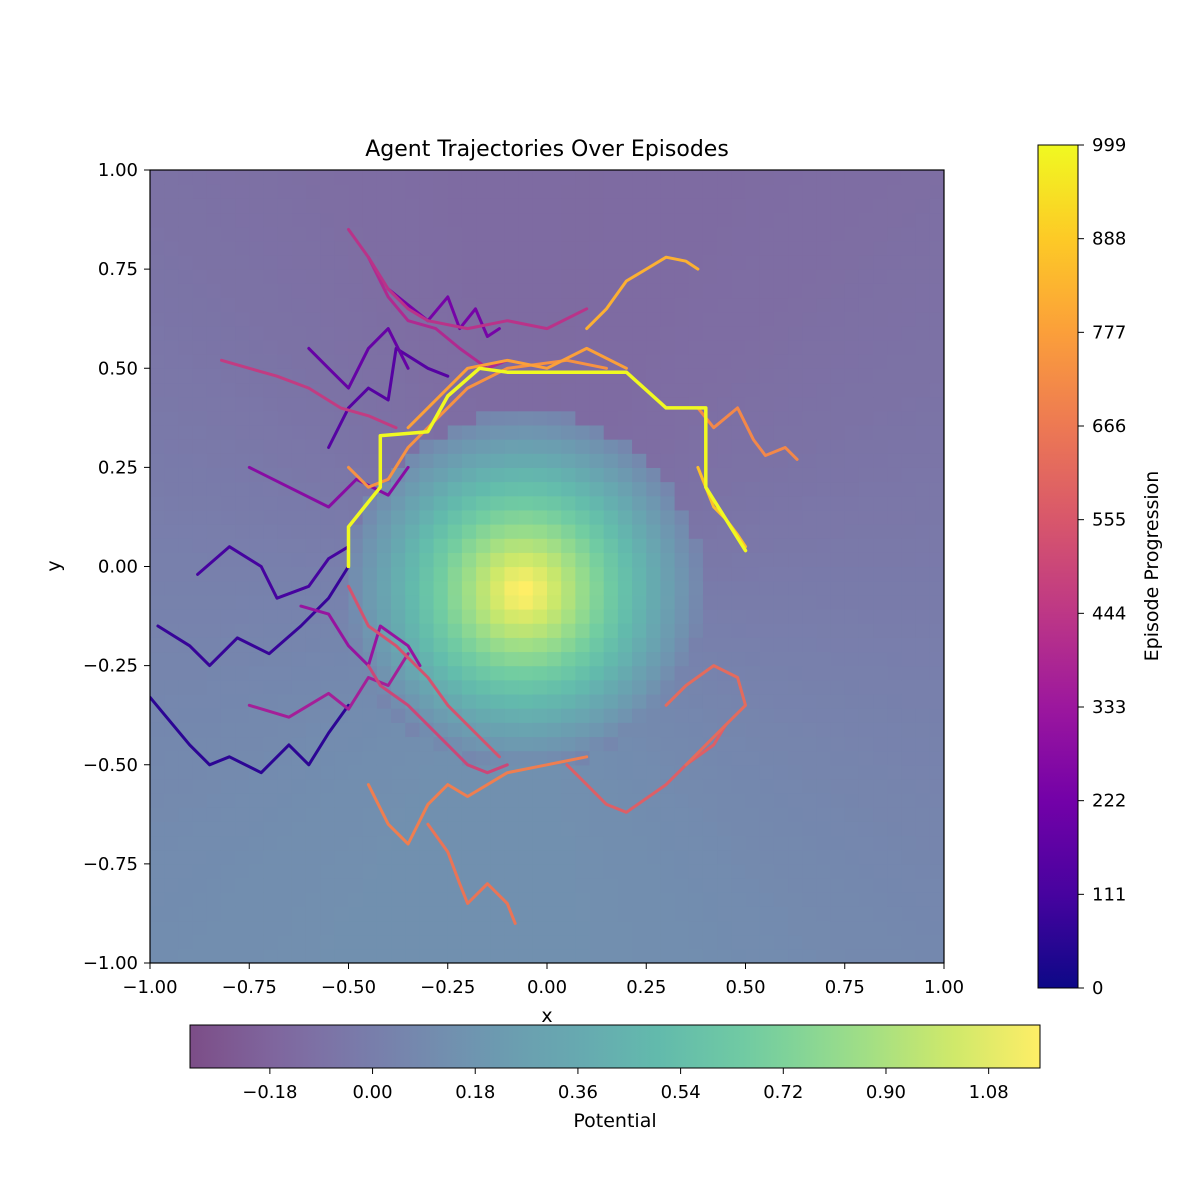 This screenshot has height=1200, width=1200. What do you see at coordinates (1109, 426) in the screenshot?
I see `episode-colorbar-tick-label: 666` at bounding box center [1109, 426].